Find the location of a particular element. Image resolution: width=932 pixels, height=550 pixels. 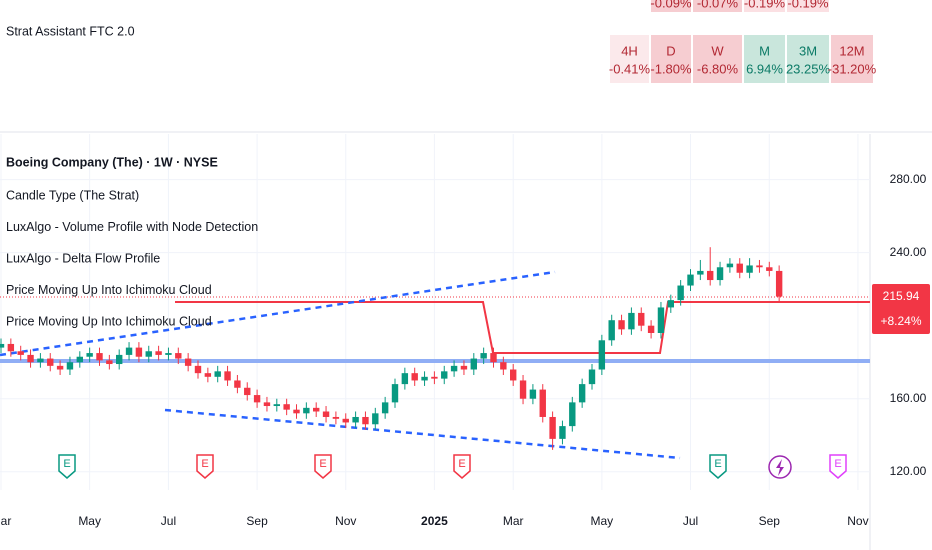

y-tick-label: 160.00 is located at coordinates (908, 398).